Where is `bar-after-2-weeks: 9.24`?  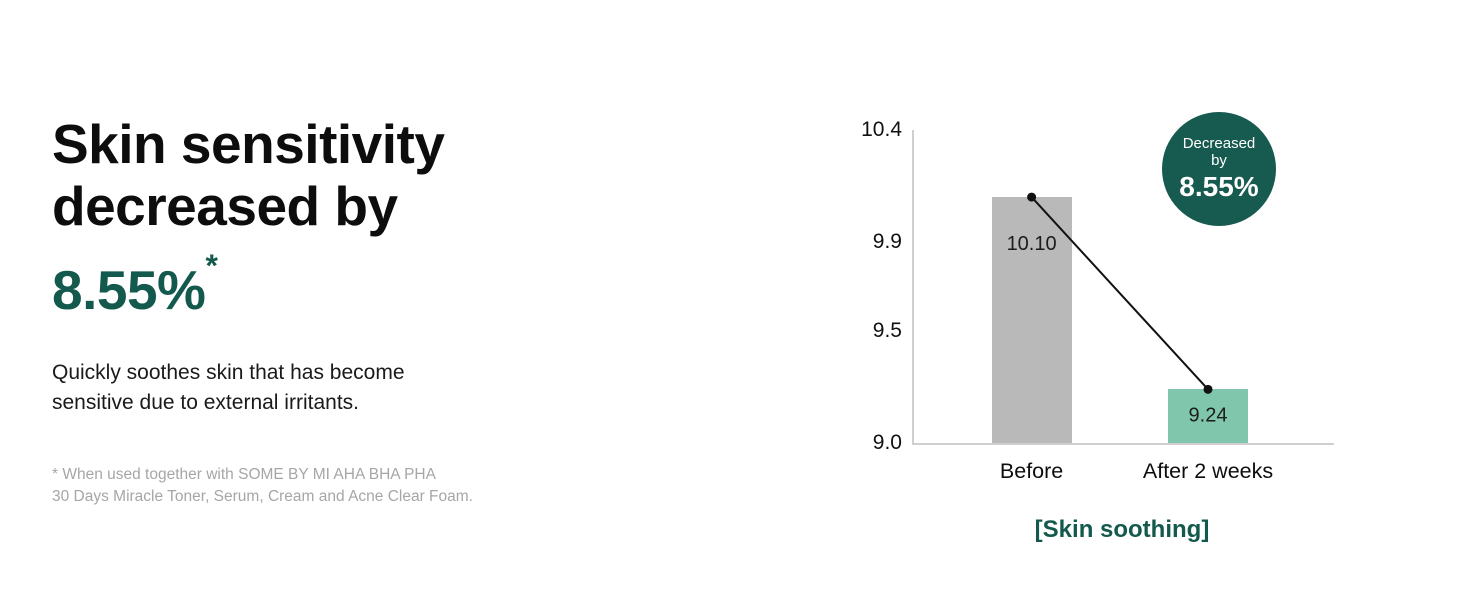
bar-after-2-weeks: 9.24 is located at coordinates (1208, 416).